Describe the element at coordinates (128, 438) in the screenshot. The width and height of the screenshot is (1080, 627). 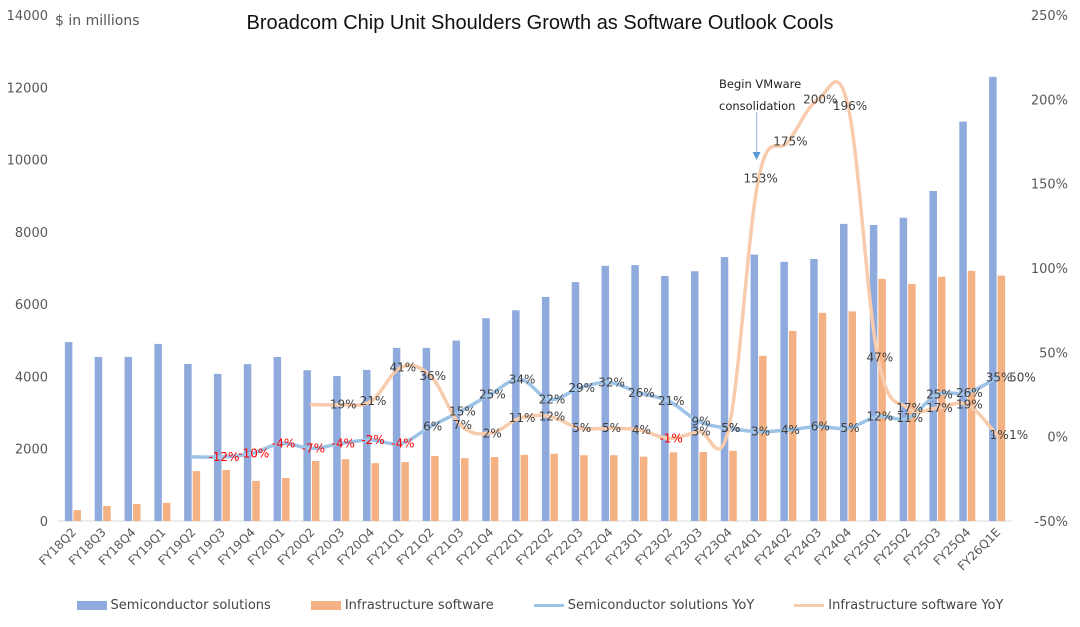
I see `bar-semiconductor-FY18Q4` at that location.